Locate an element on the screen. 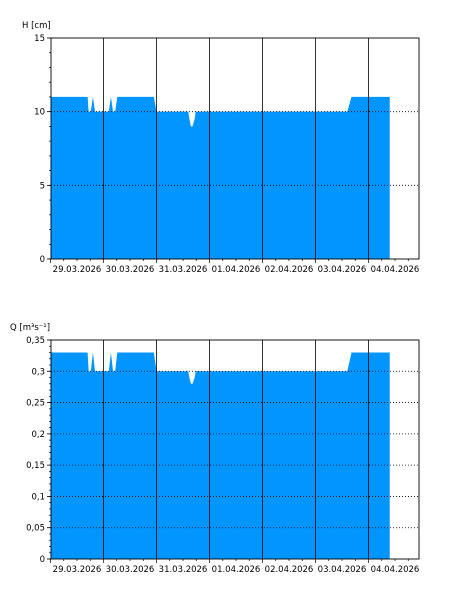 Image resolution: width=450 pixels, height=600 pixels. y-tick-label: 0,3 is located at coordinates (38, 372).